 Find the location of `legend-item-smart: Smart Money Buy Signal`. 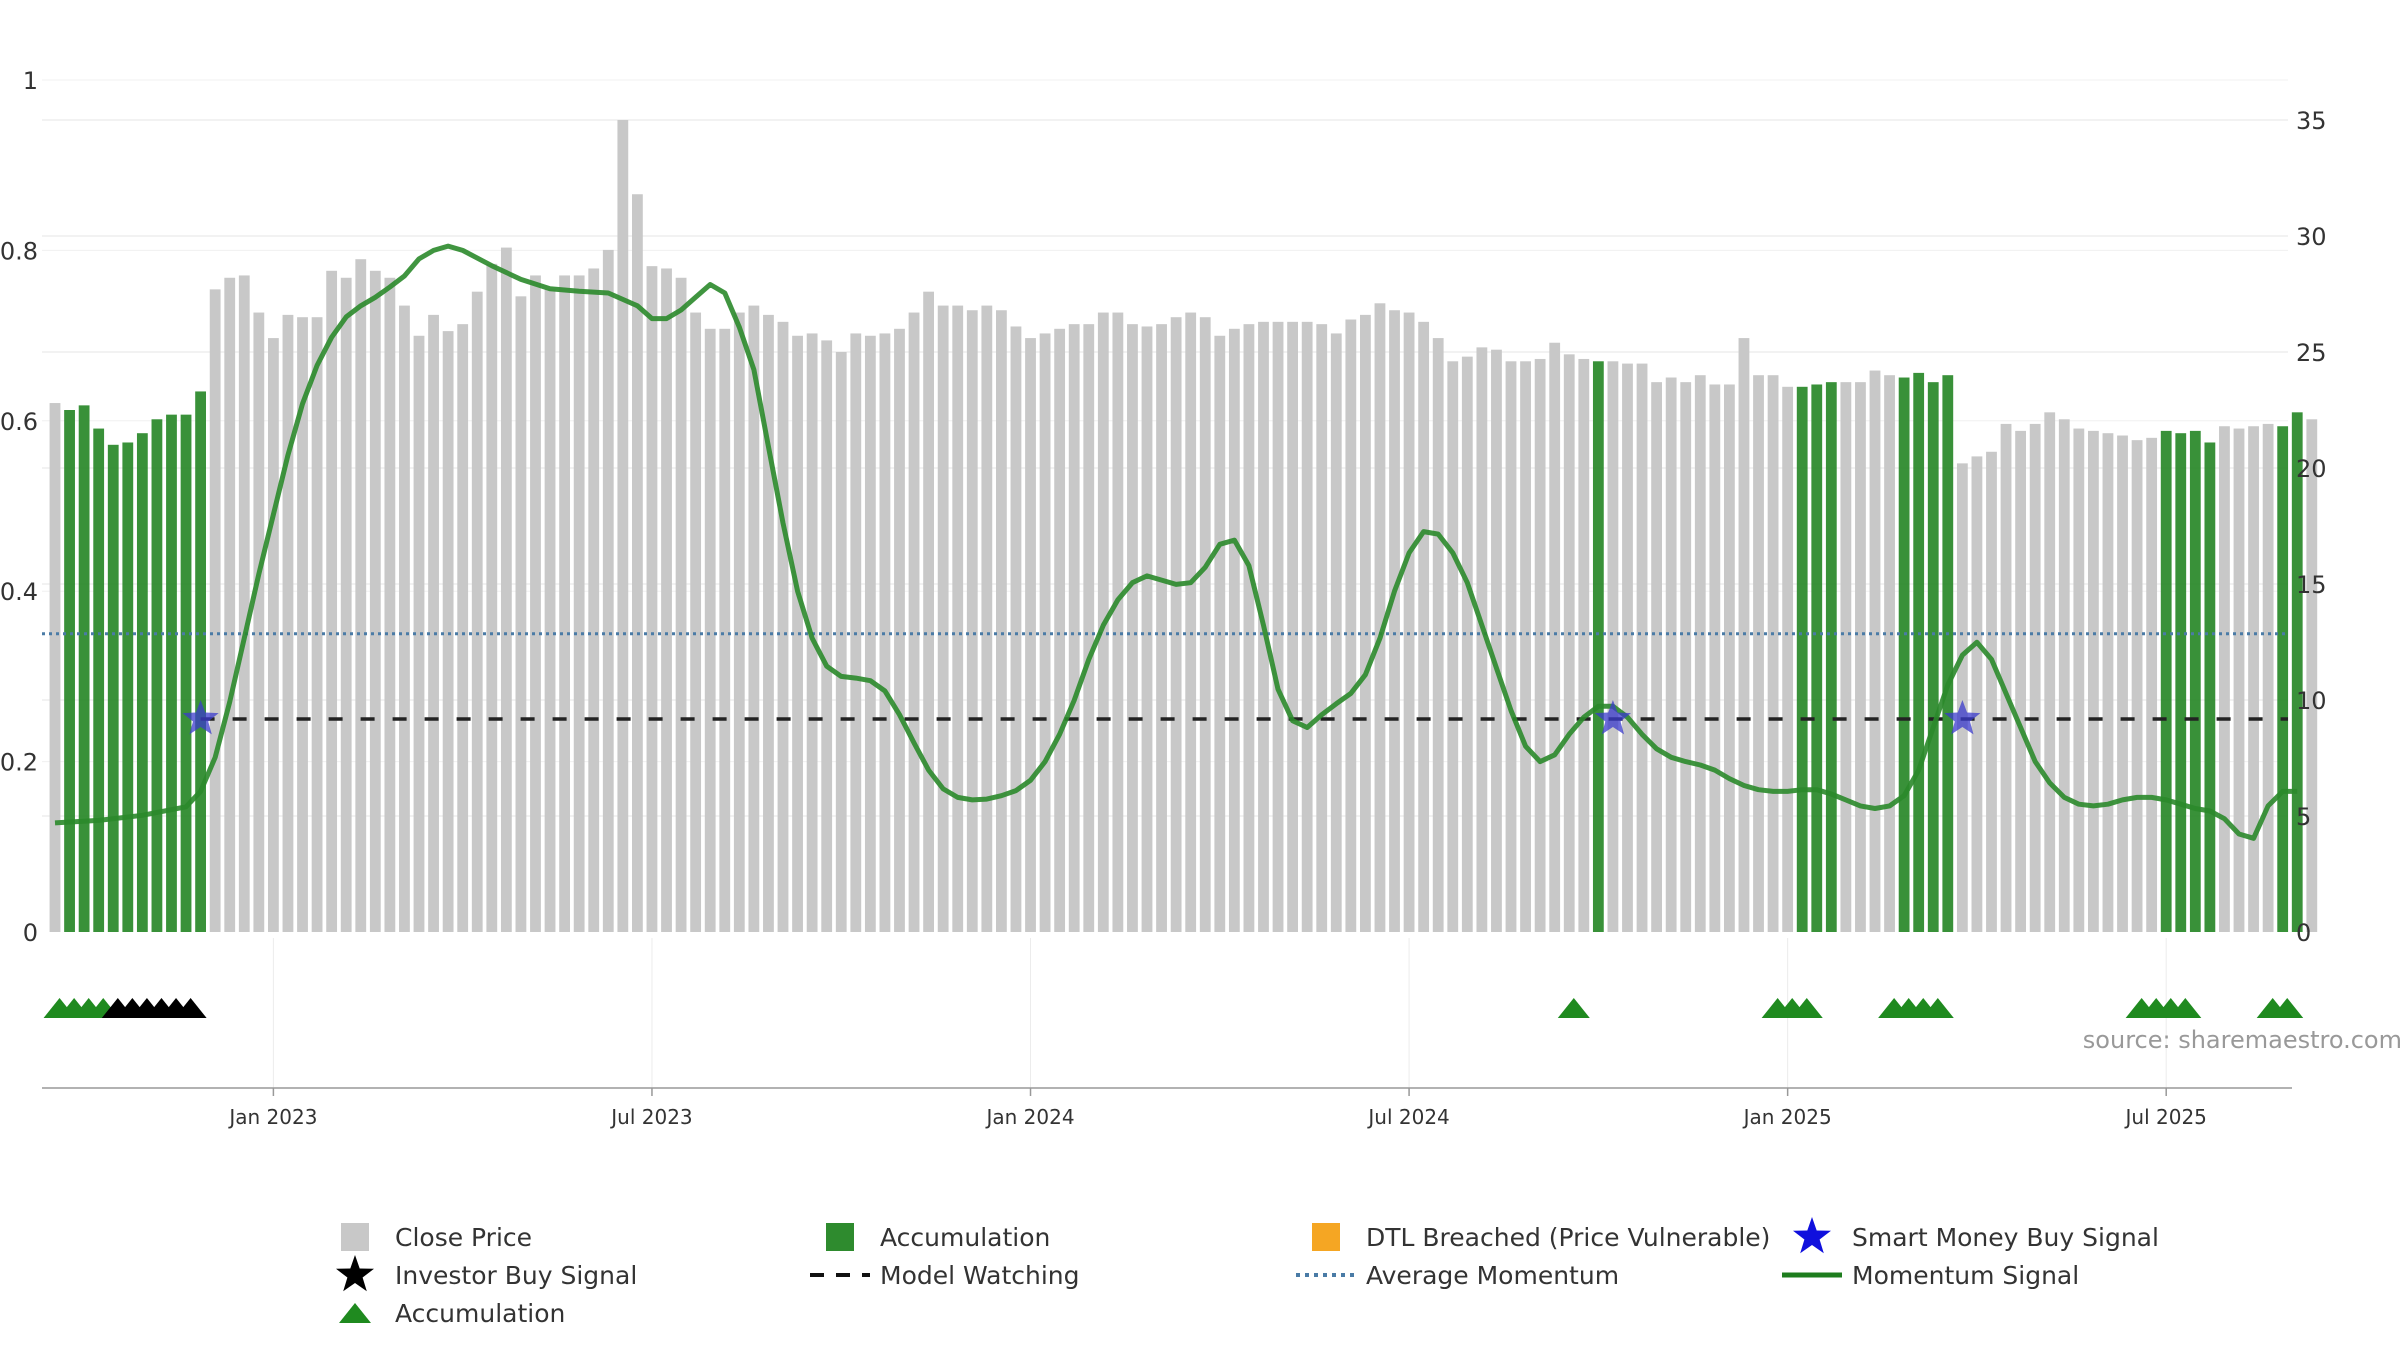

legend-item-smart: Smart Money Buy Signal is located at coordinates (1976, 1235).